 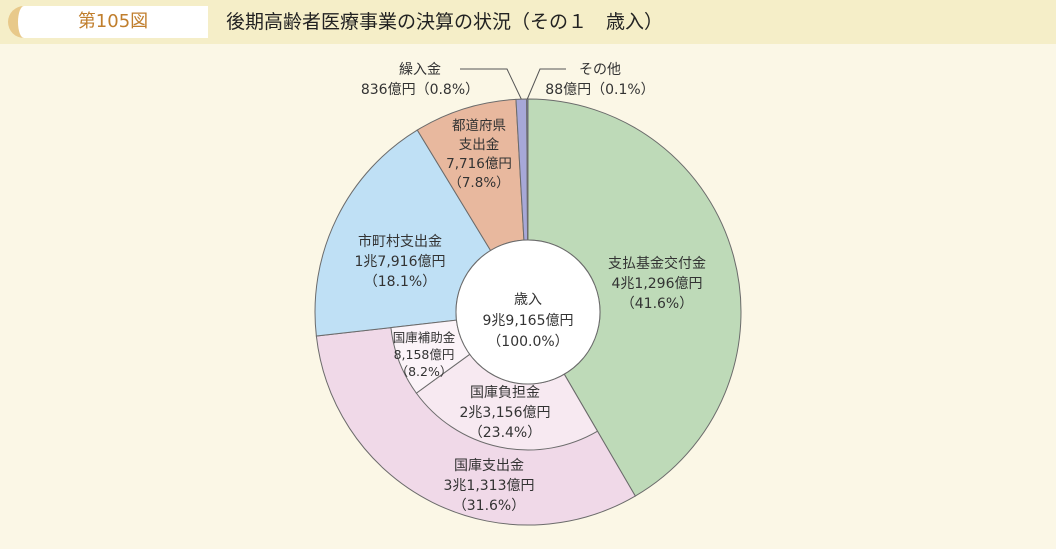 What do you see at coordinates (491, 84) in the screenshot?
I see `leader-line-kuriire` at bounding box center [491, 84].